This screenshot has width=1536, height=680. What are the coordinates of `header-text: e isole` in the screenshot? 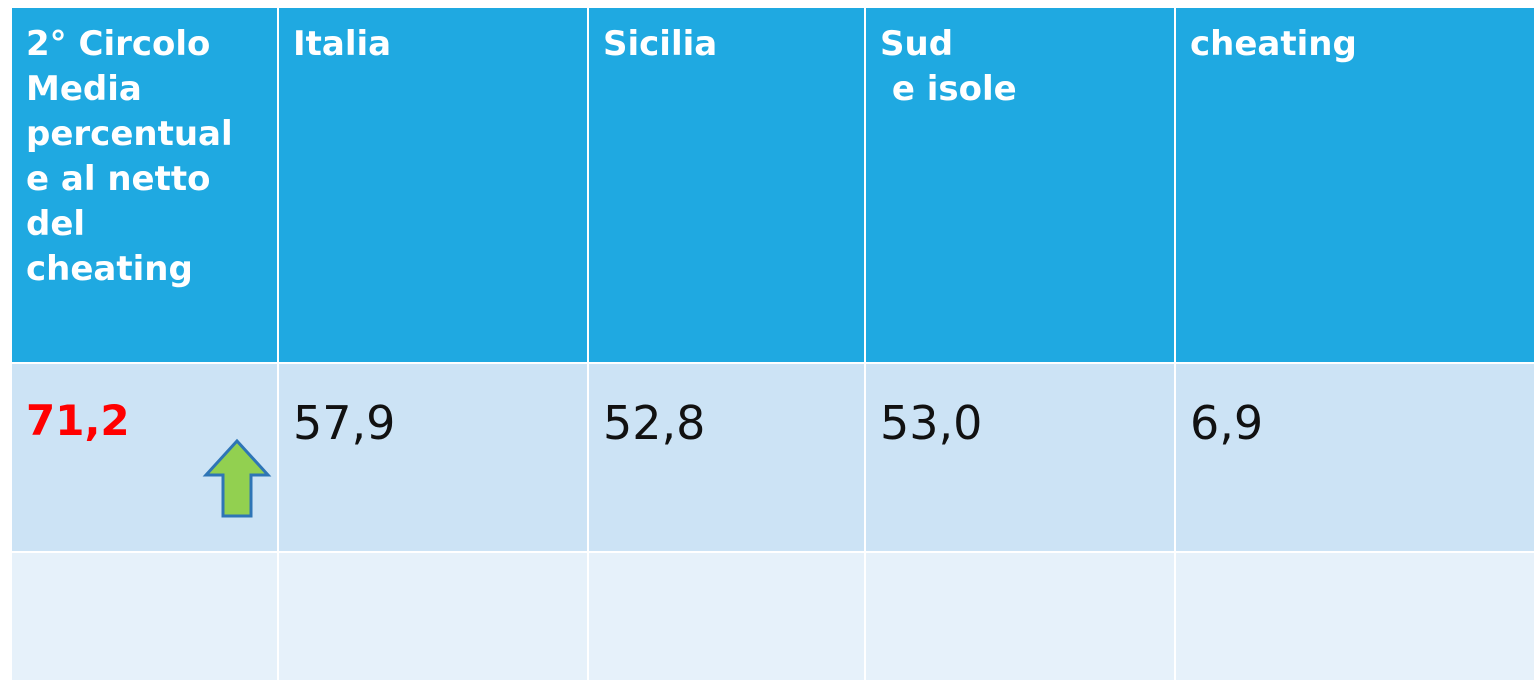 It's located at (948, 89).